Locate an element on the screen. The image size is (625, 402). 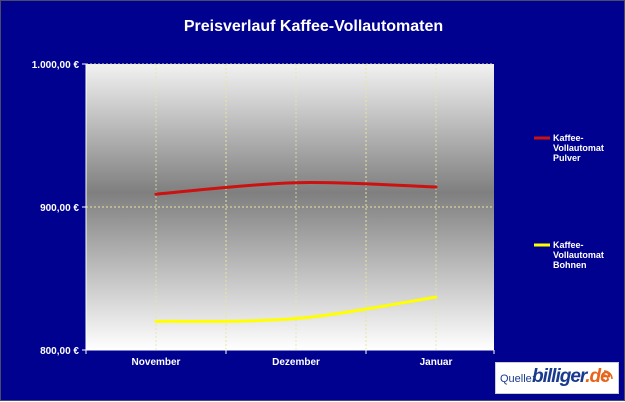
x-tick-label: Dezember is located at coordinates (296, 362).